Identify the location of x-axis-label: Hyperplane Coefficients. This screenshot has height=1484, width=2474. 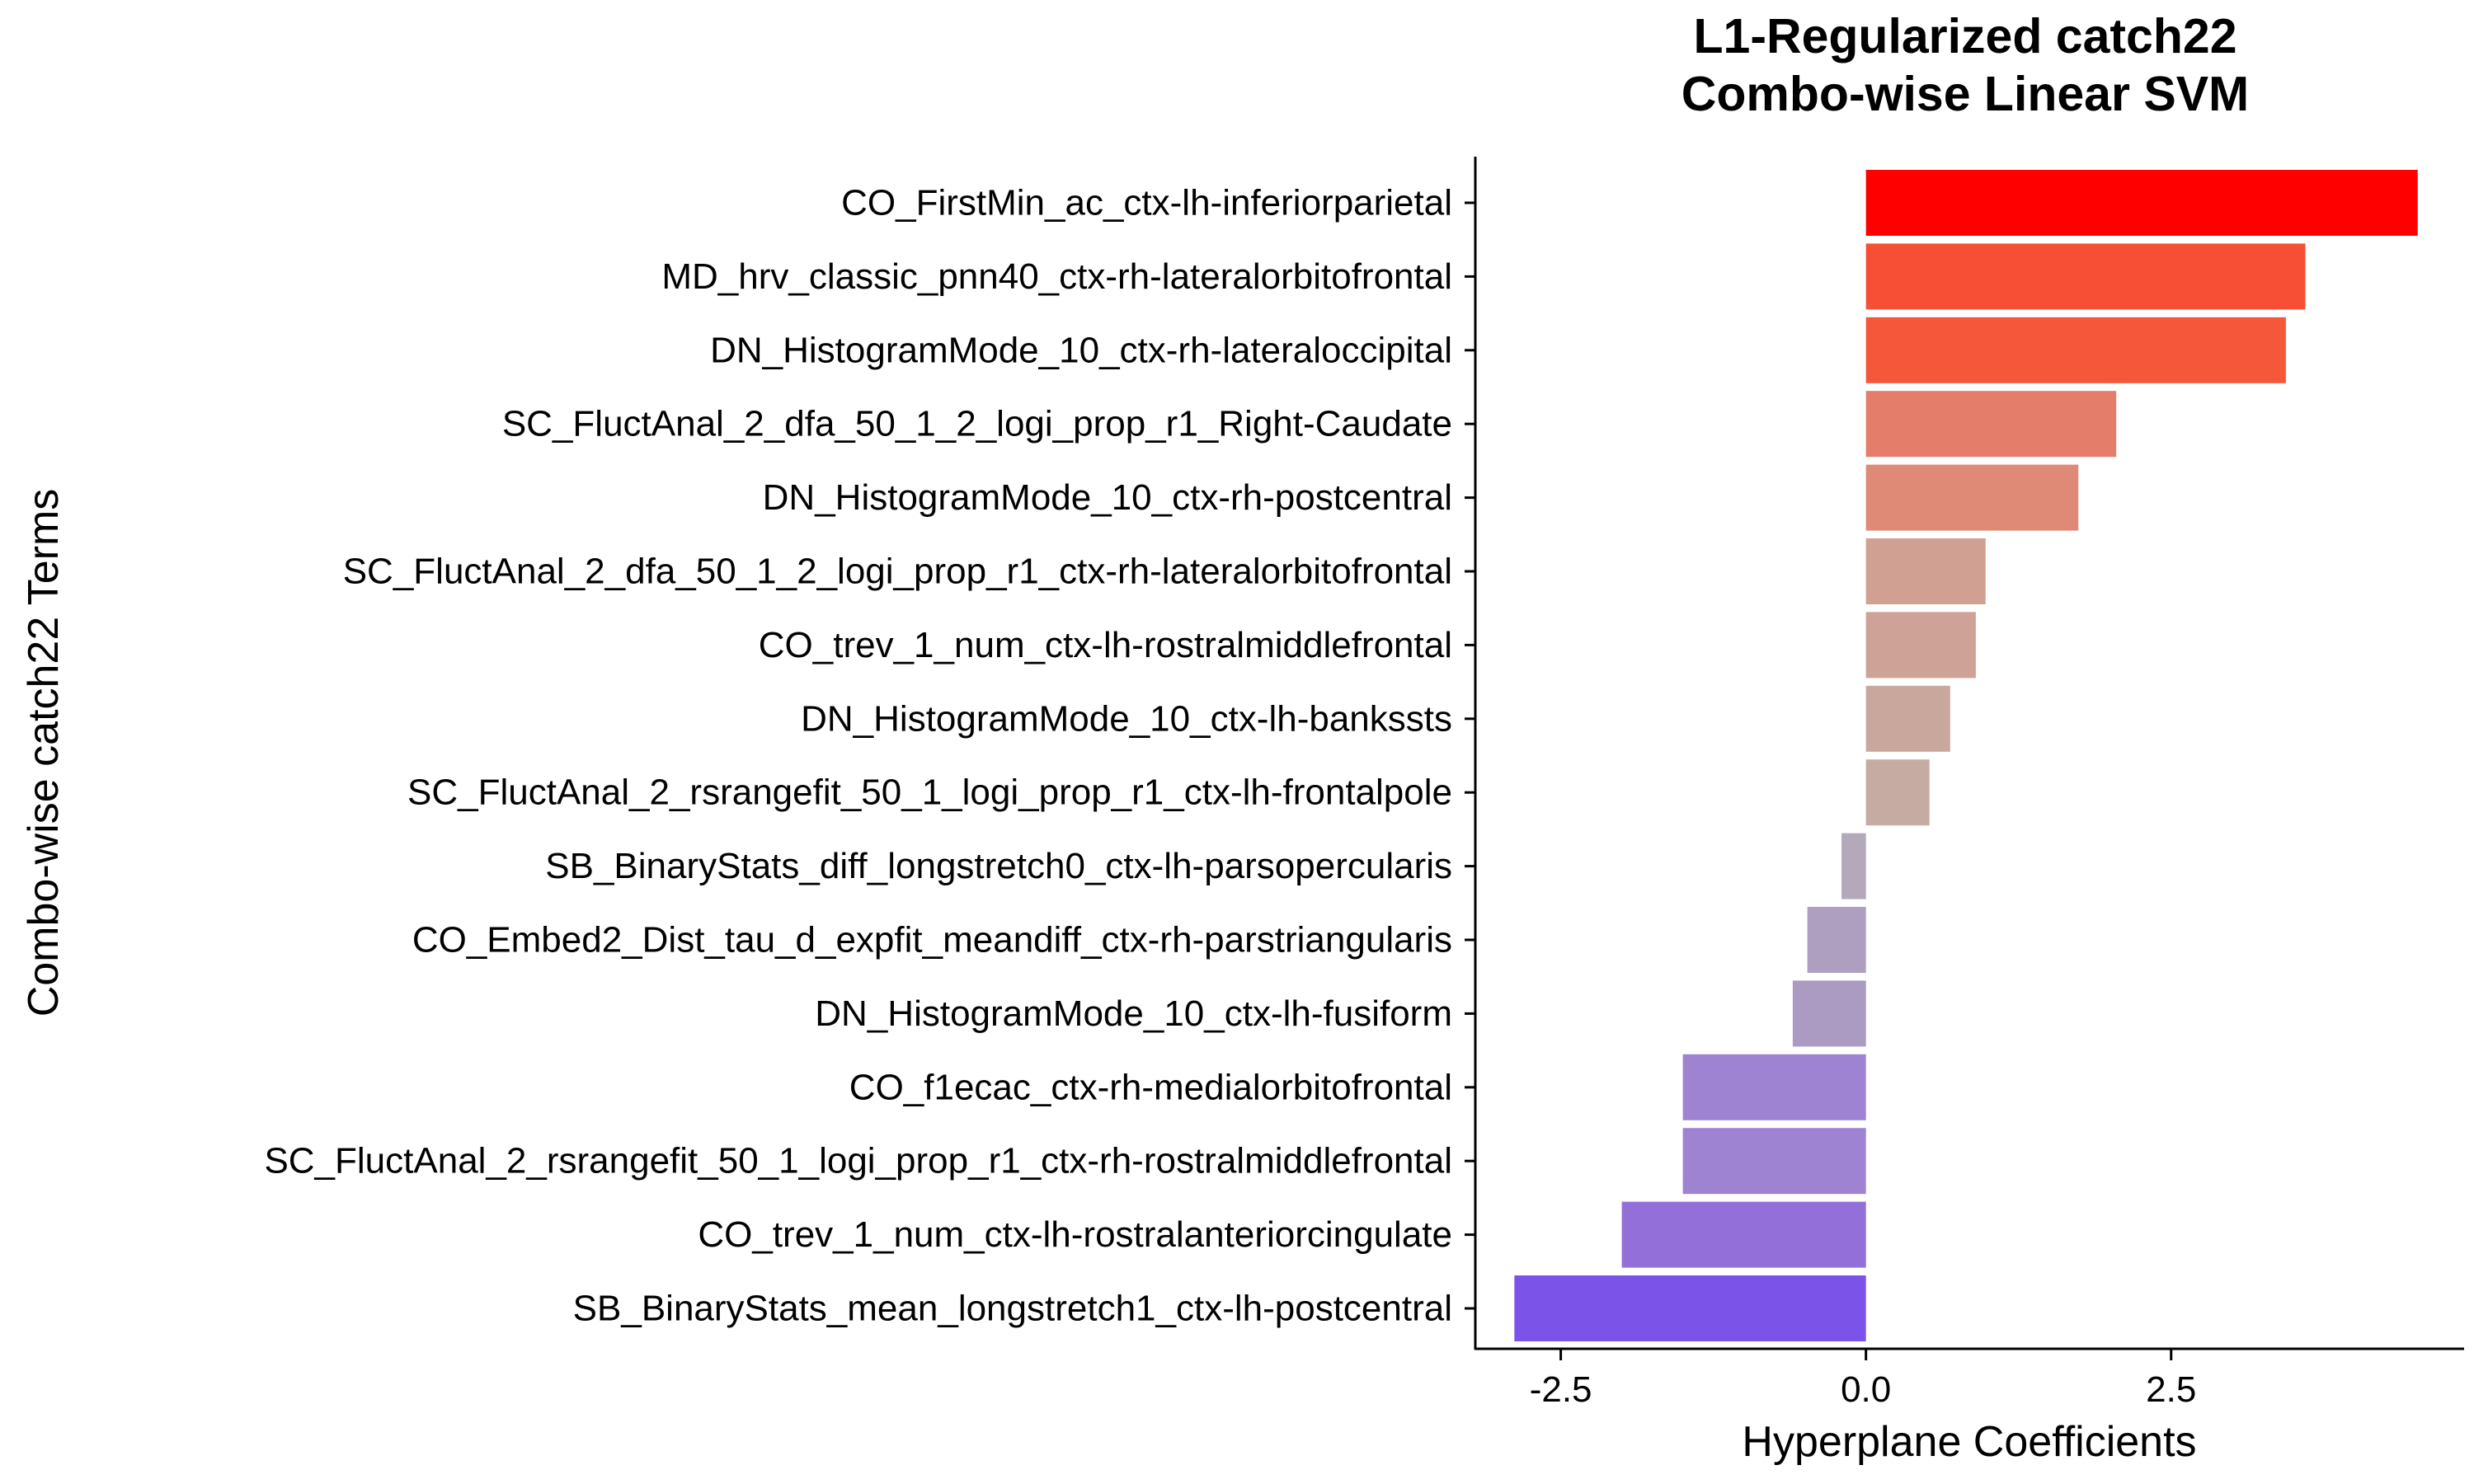
(1969, 1442).